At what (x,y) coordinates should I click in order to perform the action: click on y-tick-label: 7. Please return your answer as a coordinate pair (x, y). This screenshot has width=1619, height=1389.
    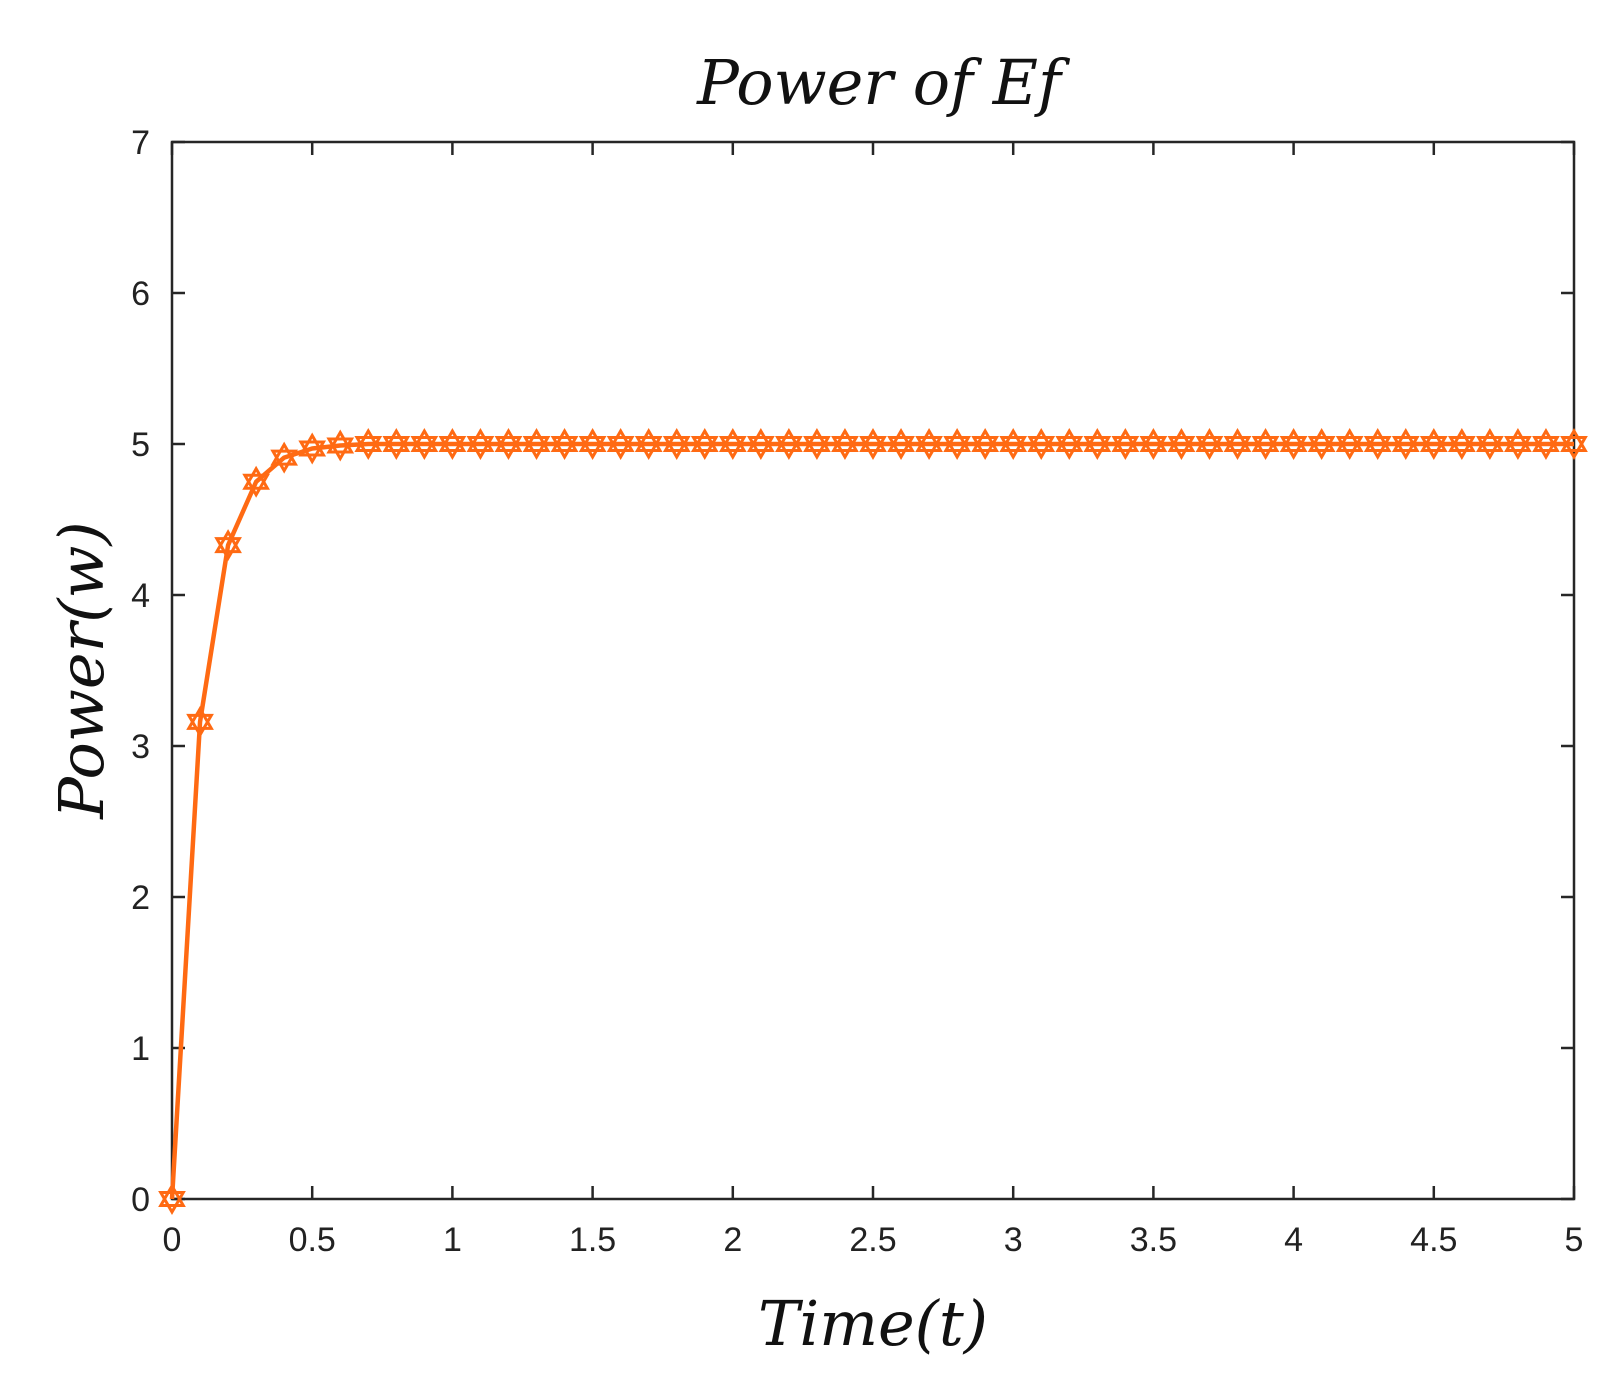
    Looking at the image, I should click on (140, 143).